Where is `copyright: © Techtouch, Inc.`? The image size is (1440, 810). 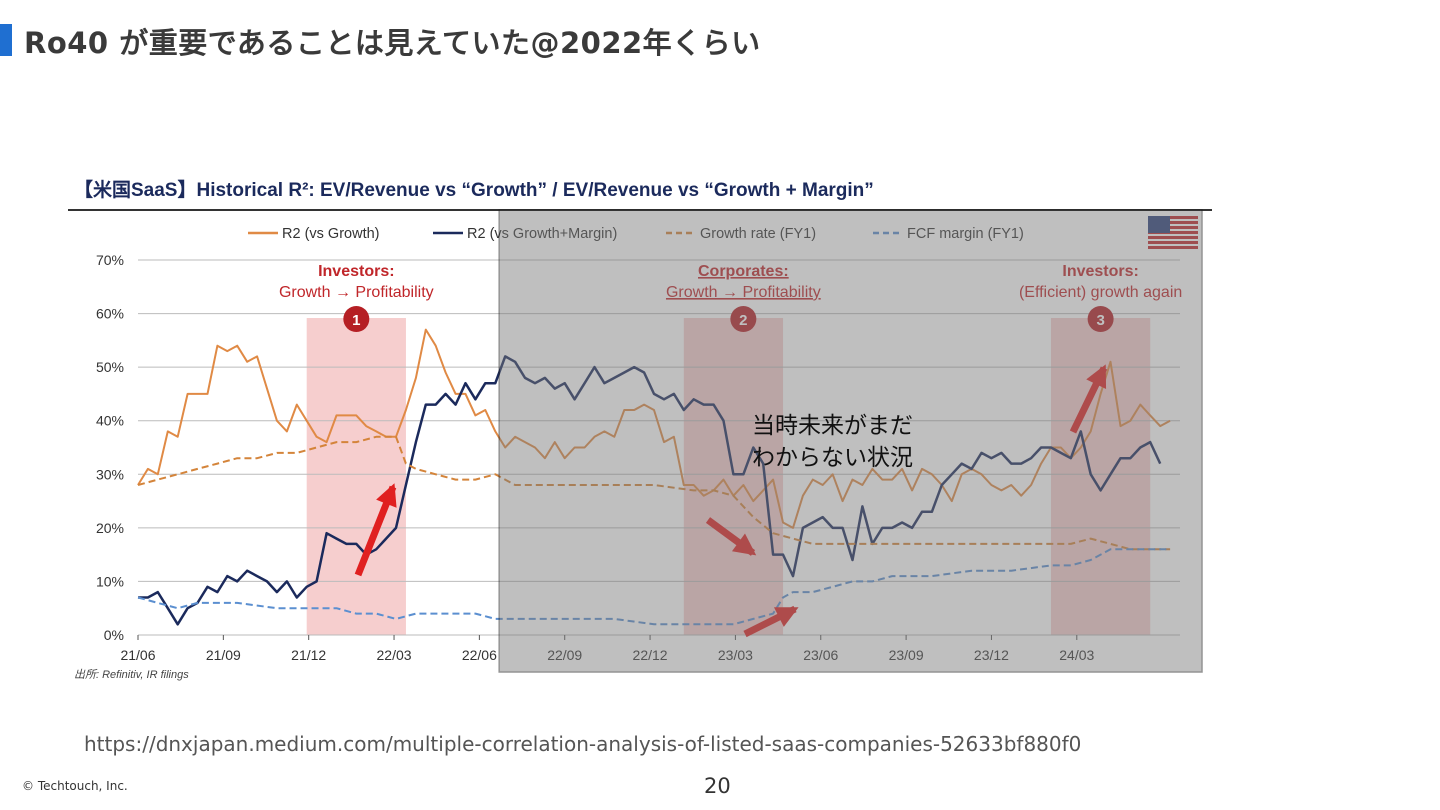
copyright: © Techtouch, Inc. is located at coordinates (75, 786).